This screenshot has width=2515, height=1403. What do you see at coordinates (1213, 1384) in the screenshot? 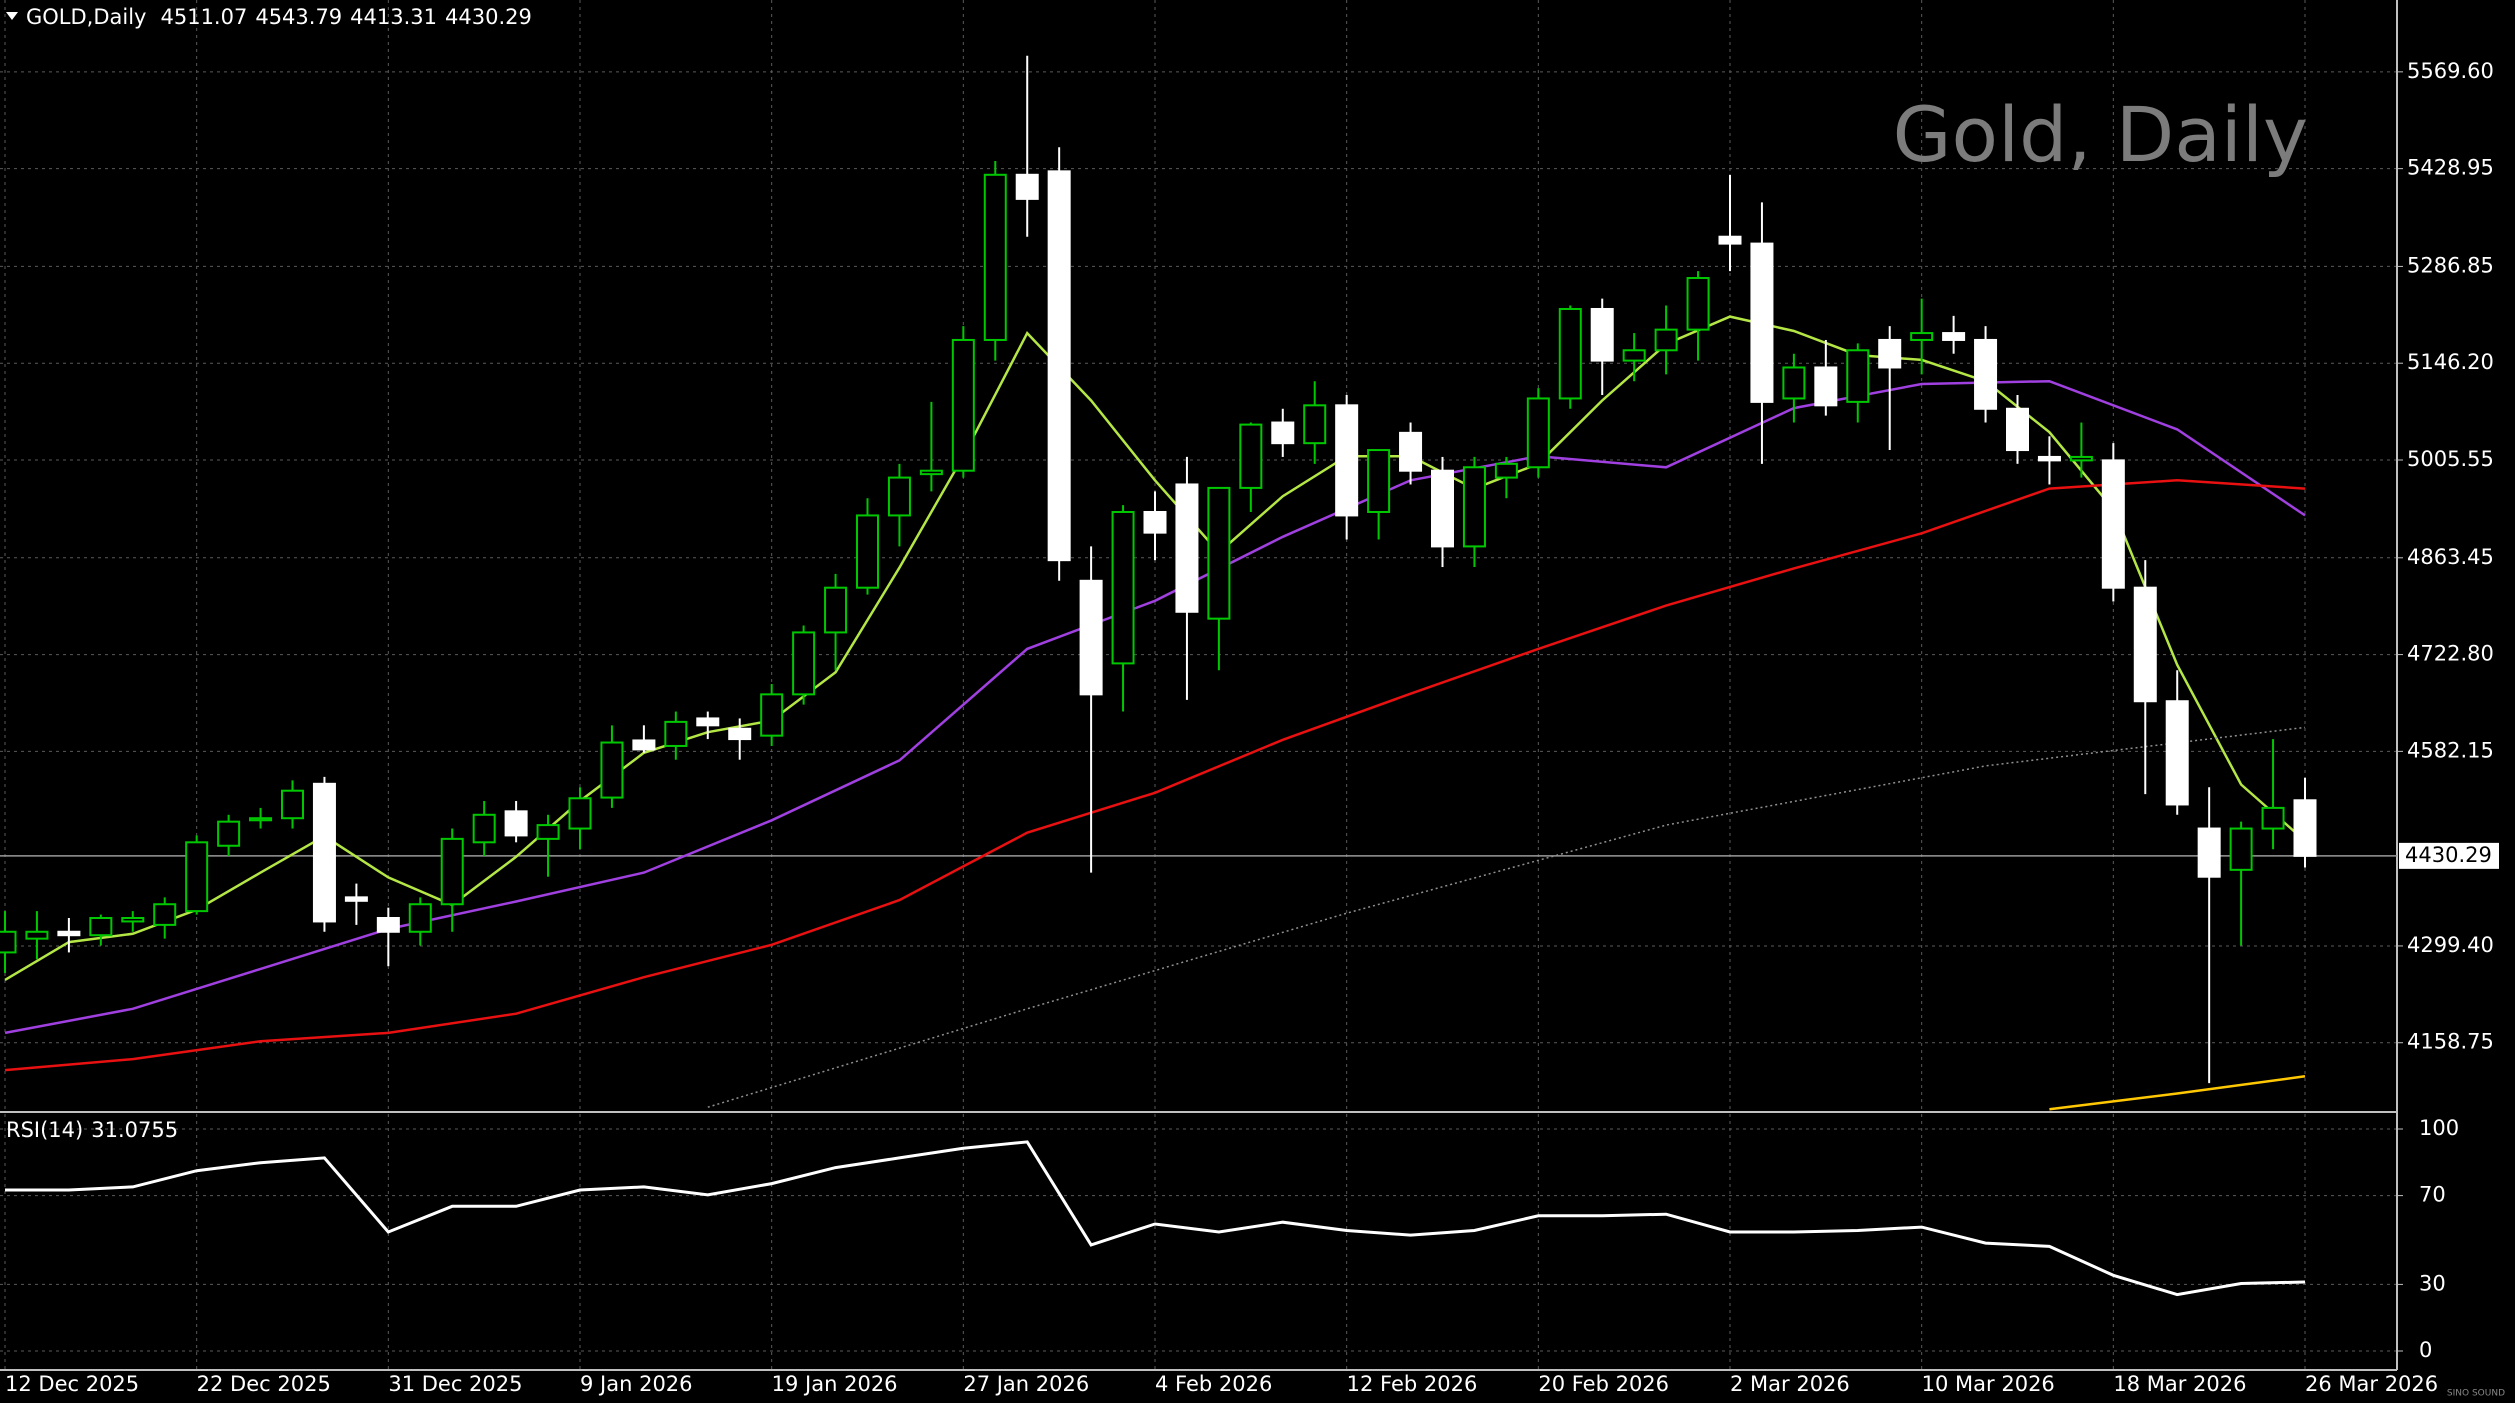
I see `x-tick-label: 4 Feb 2026` at bounding box center [1213, 1384].